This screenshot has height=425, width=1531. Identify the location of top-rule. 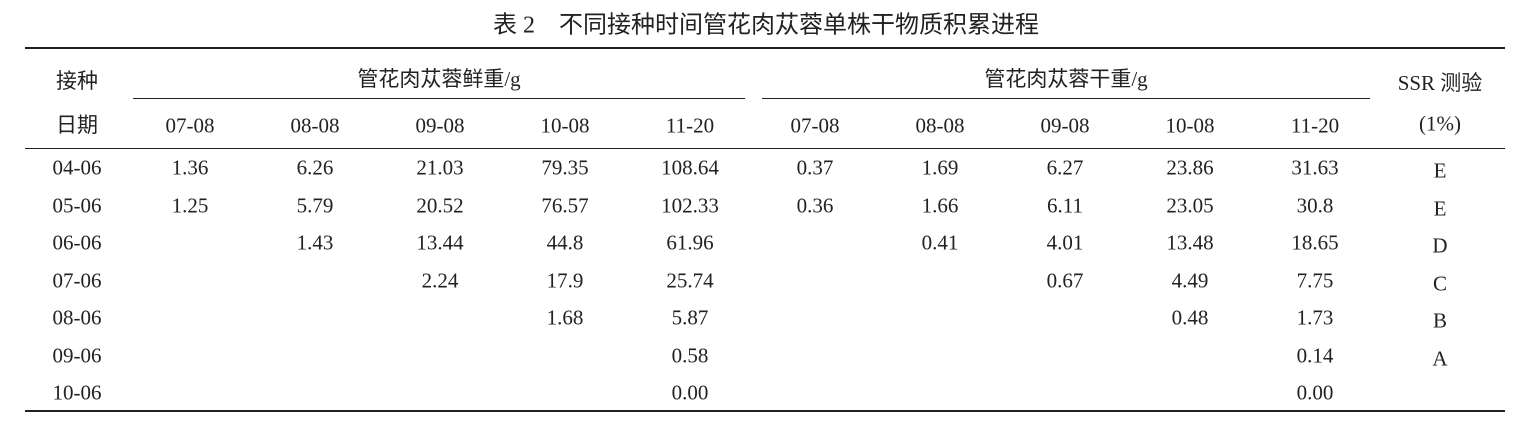
(765, 48).